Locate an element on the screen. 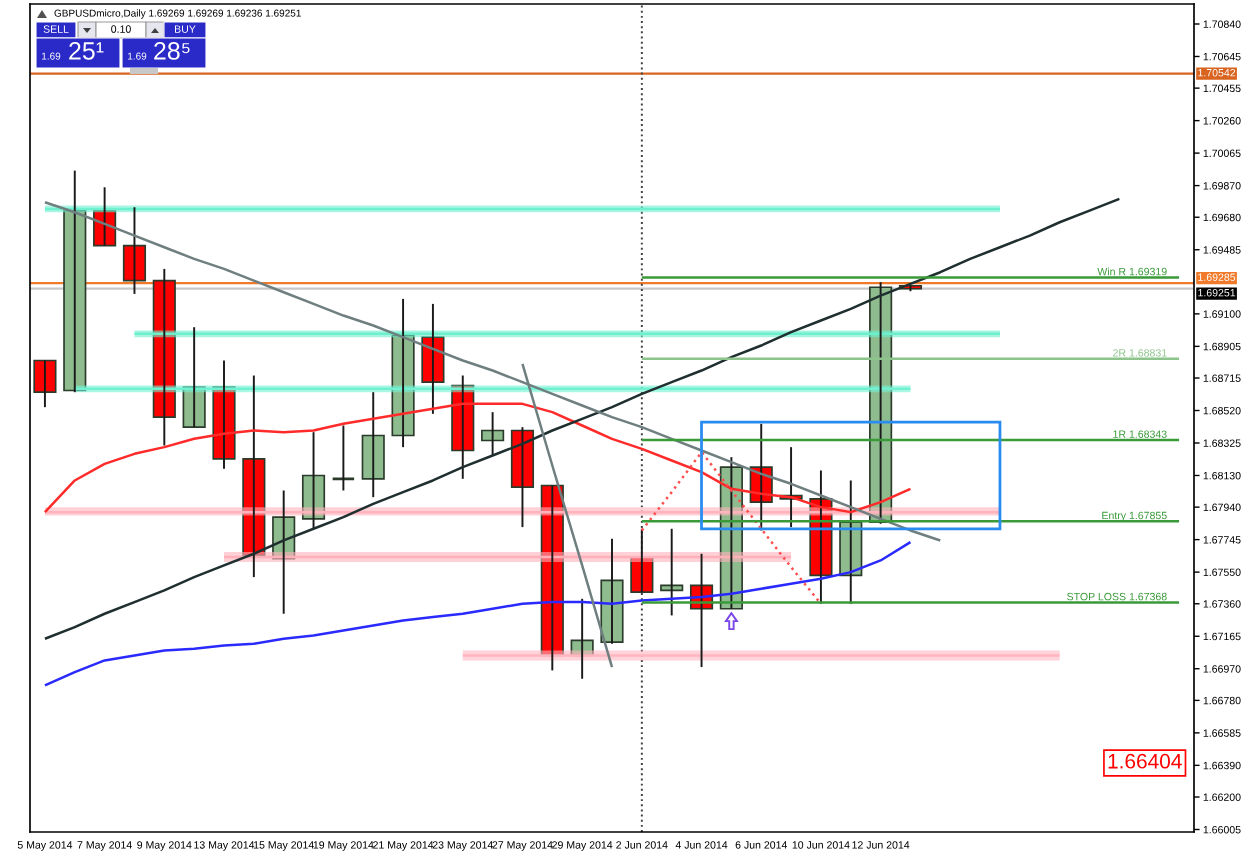 The height and width of the screenshot is (852, 1250). annotation: 1.66404 is located at coordinates (1145, 761).